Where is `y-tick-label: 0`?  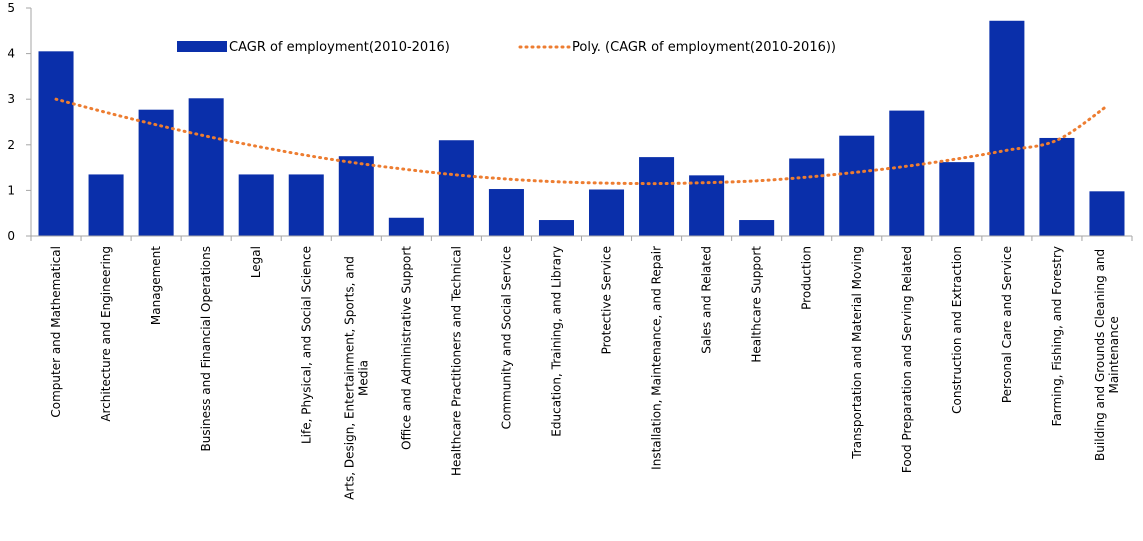
y-tick-label: 0 is located at coordinates (11, 236).